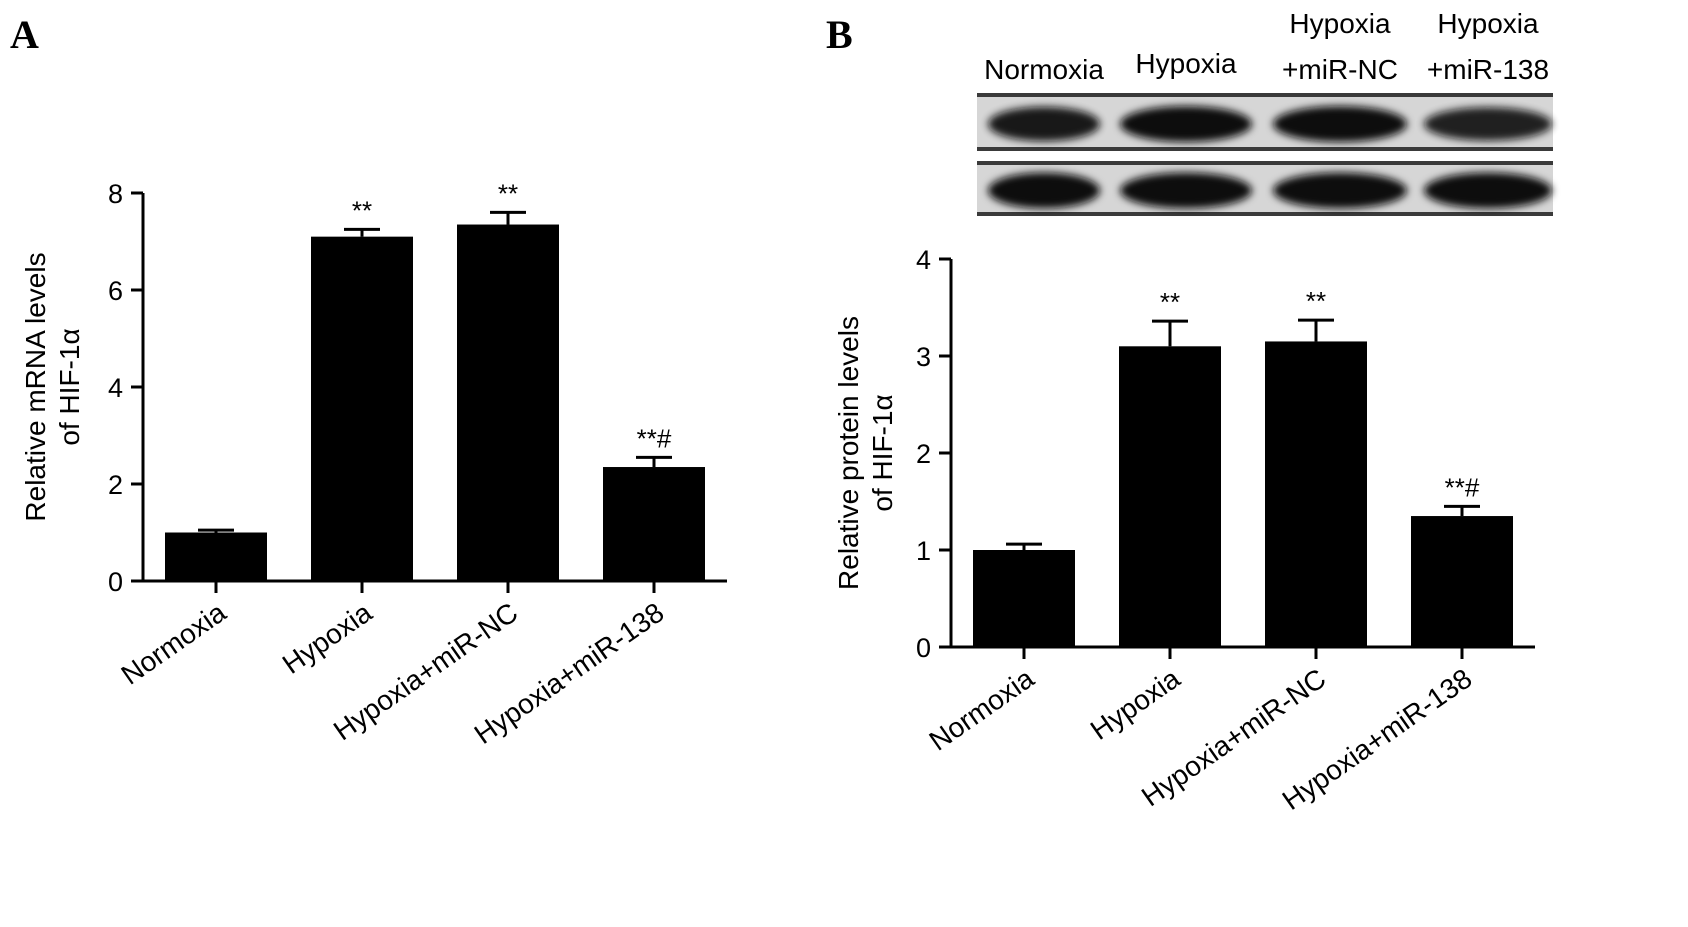 The width and height of the screenshot is (1688, 927). What do you see at coordinates (1044, 69) in the screenshot?
I see `blot-lane-label: Normoxia` at bounding box center [1044, 69].